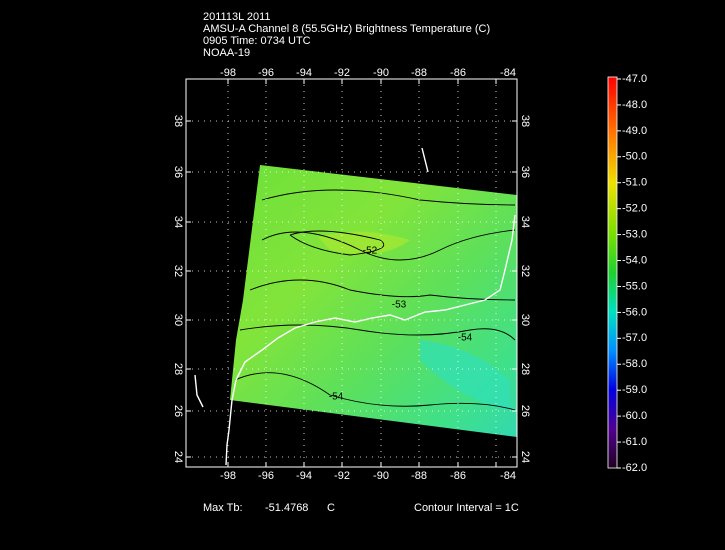  Describe the element at coordinates (266, 73) in the screenshot. I see `lon-label-top: -96` at that location.